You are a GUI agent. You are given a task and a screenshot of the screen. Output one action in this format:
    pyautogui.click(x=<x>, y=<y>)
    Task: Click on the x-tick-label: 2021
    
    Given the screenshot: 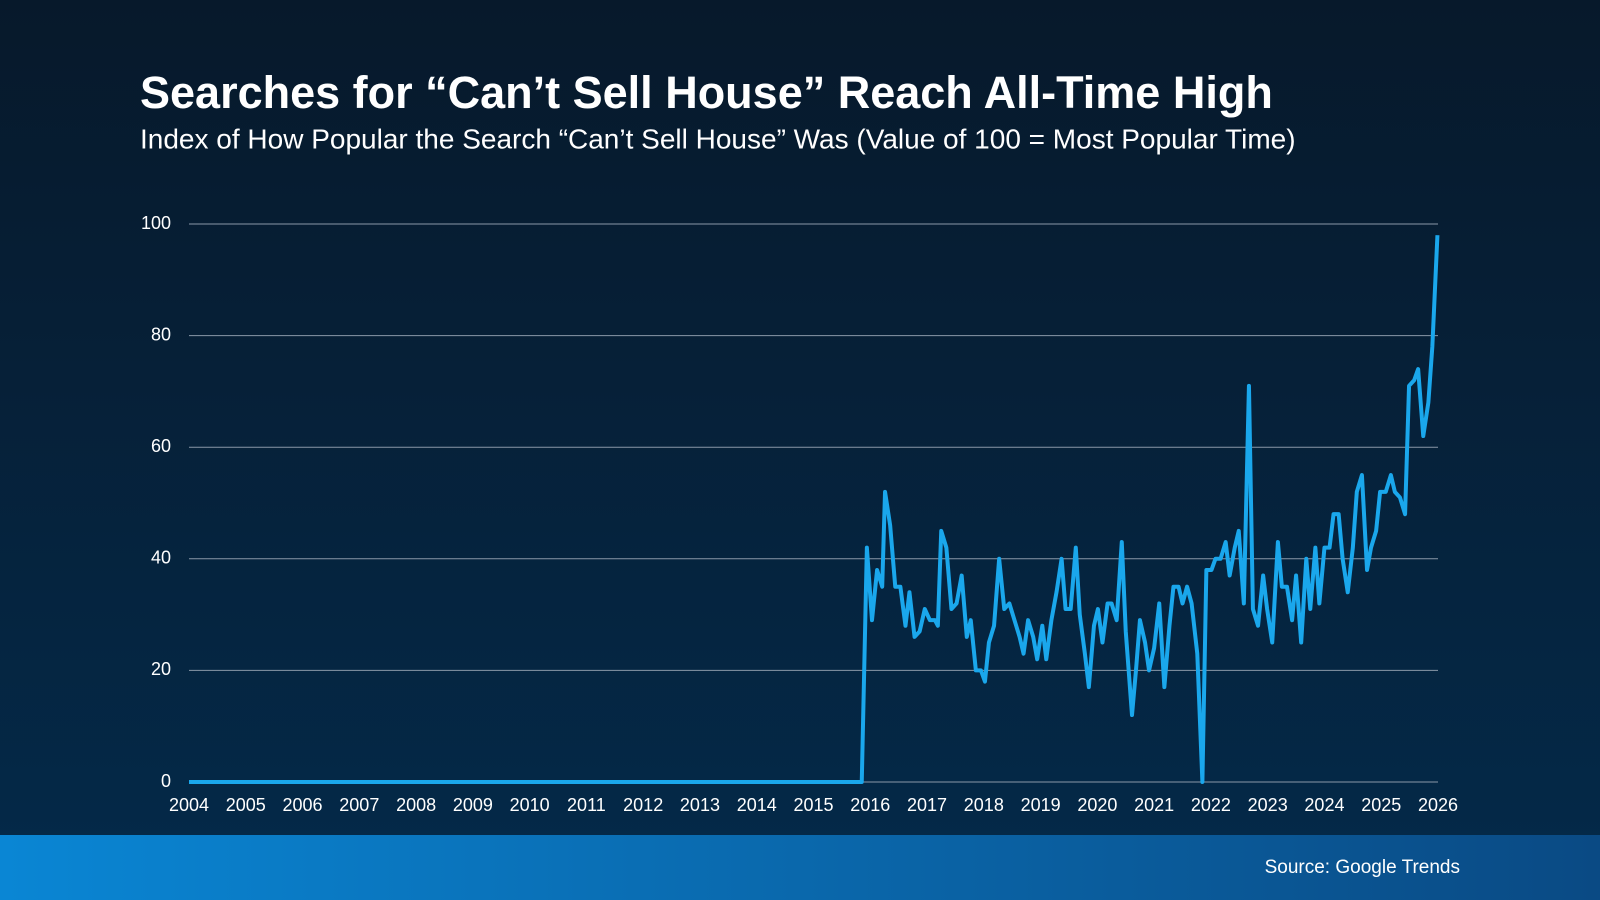 What is the action you would take?
    pyautogui.click(x=1154, y=805)
    